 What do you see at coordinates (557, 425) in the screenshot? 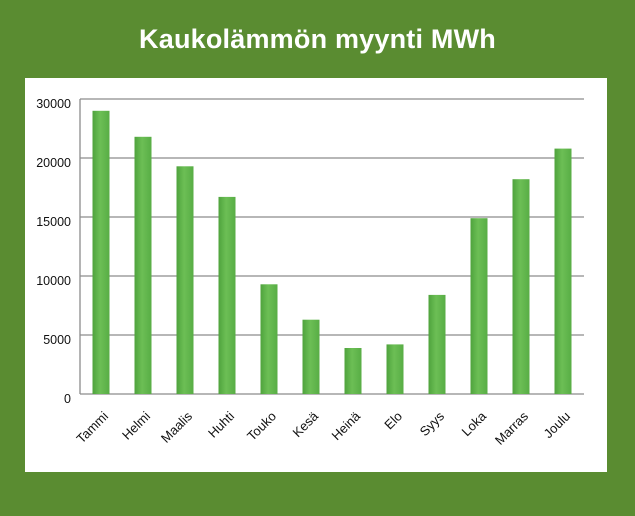
I see `x-tick-label: Joulu` at bounding box center [557, 425].